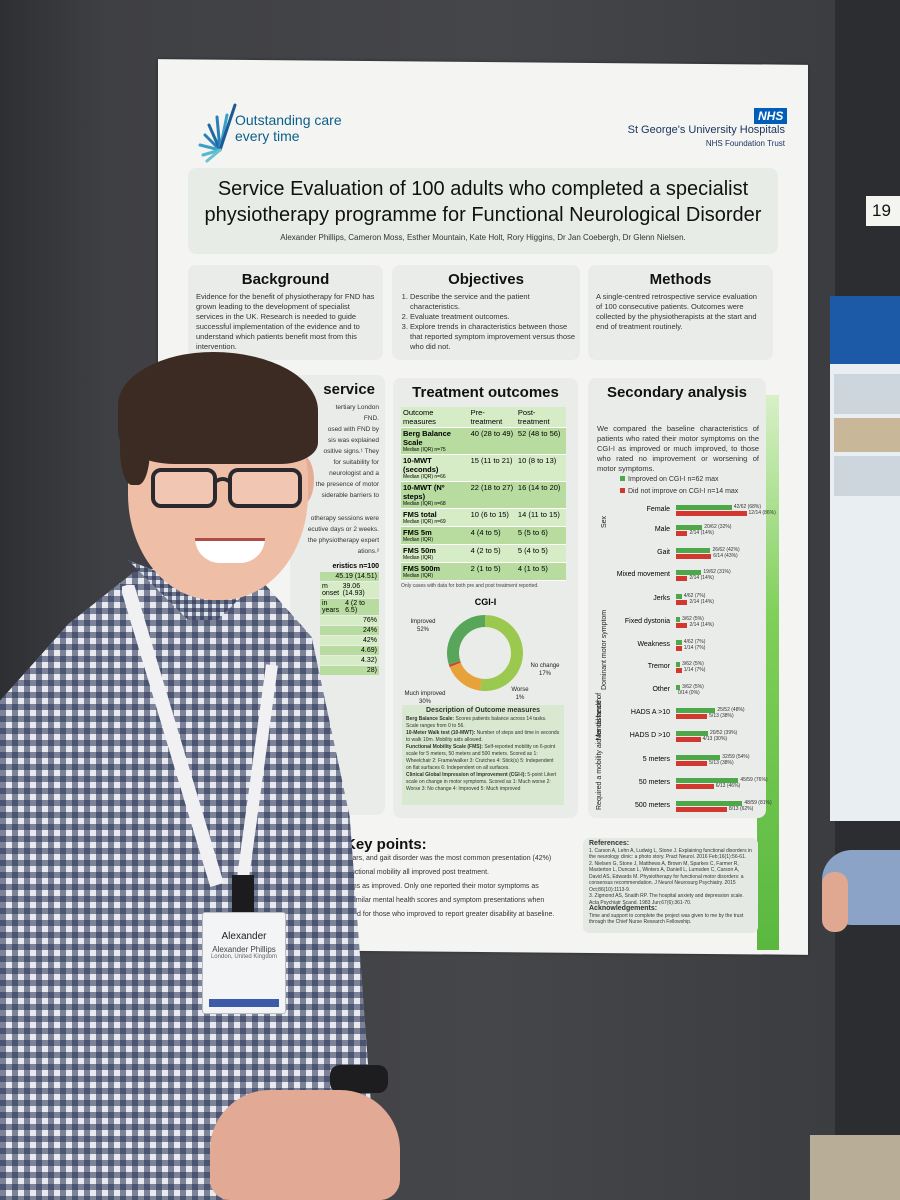 Image resolution: width=900 pixels, height=1200 pixels. What do you see at coordinates (359, 1079) in the screenshot?
I see `smartwatch-icon` at bounding box center [359, 1079].